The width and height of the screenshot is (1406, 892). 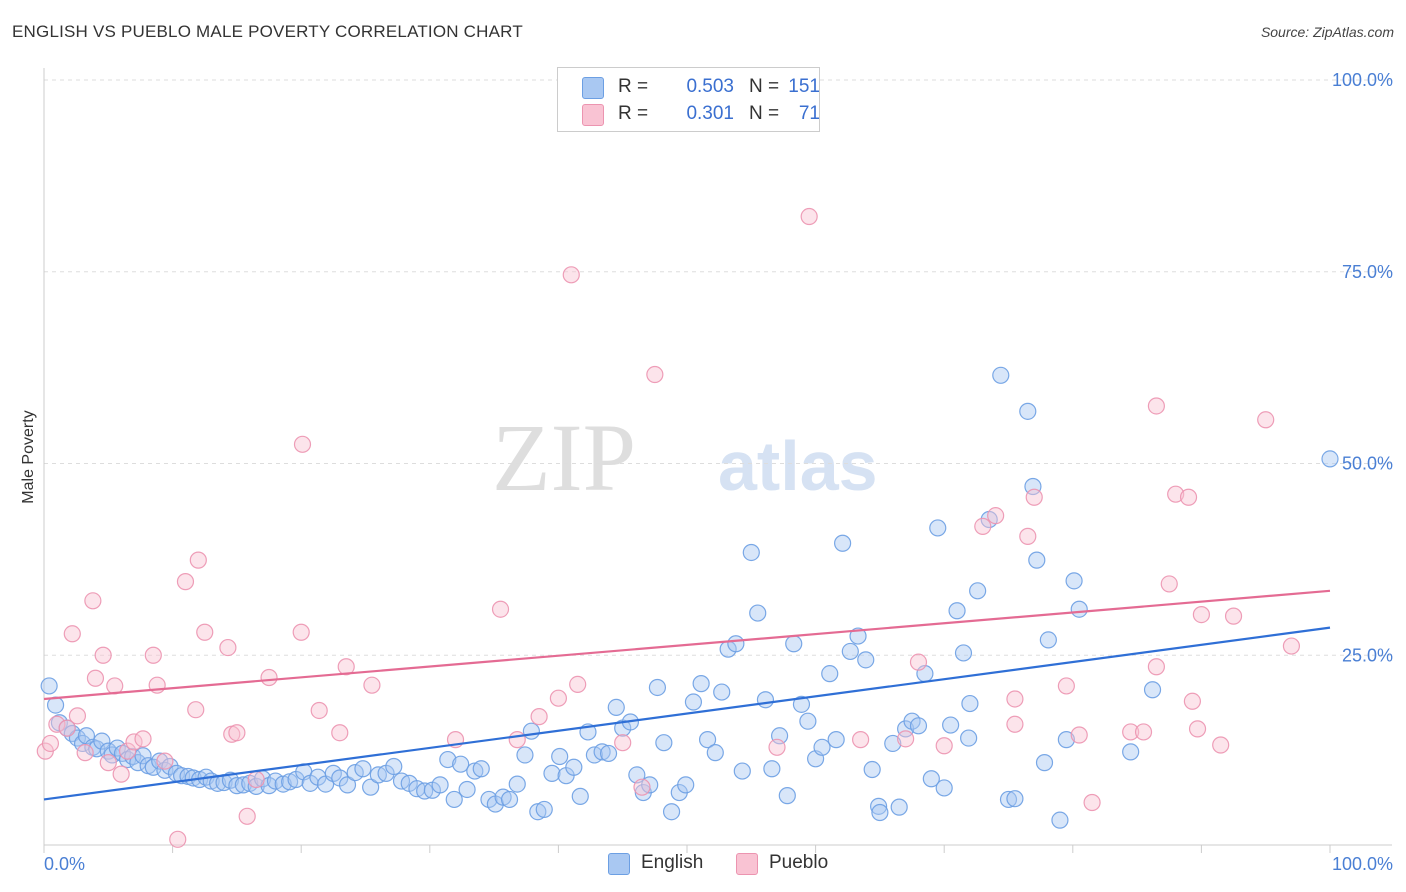 What do you see at coordinates (799, 862) in the screenshot?
I see `pueblo-legend-label: Pueblo` at bounding box center [799, 862].